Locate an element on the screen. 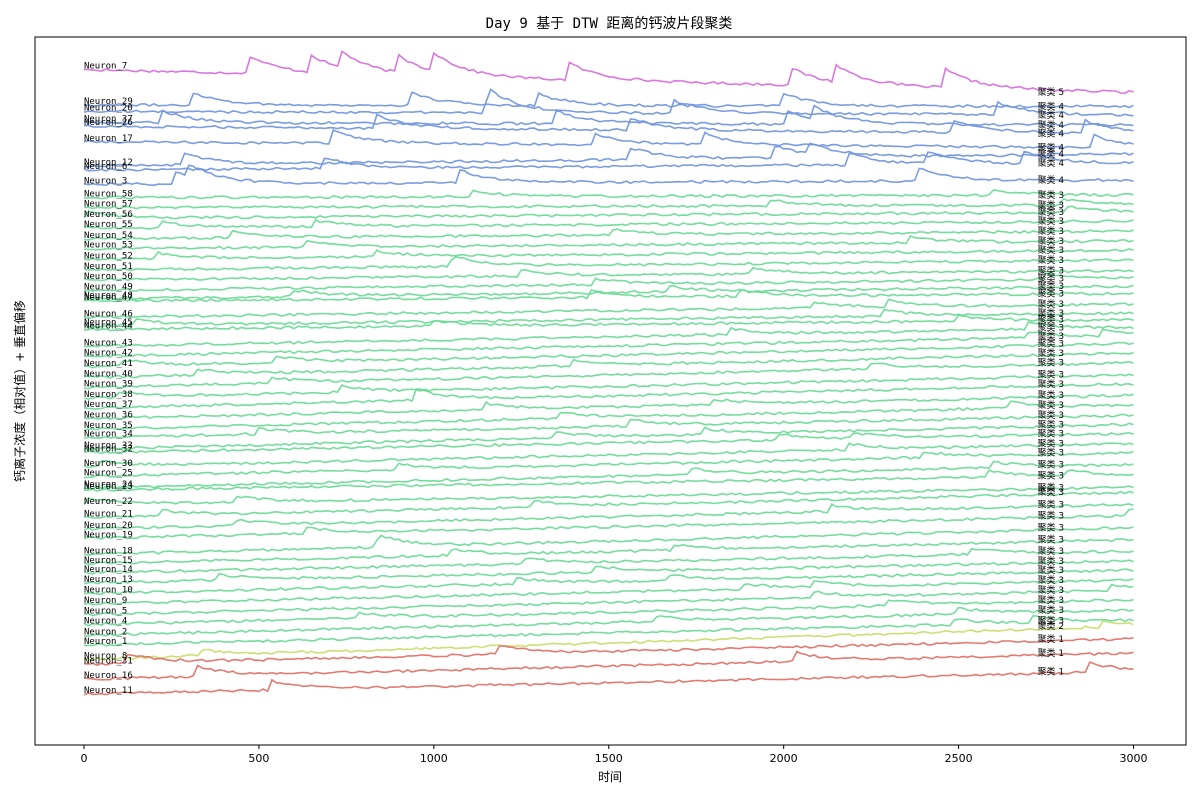 This screenshot has height=800, width=1200. series-label: Neuron_50 is located at coordinates (108, 277).